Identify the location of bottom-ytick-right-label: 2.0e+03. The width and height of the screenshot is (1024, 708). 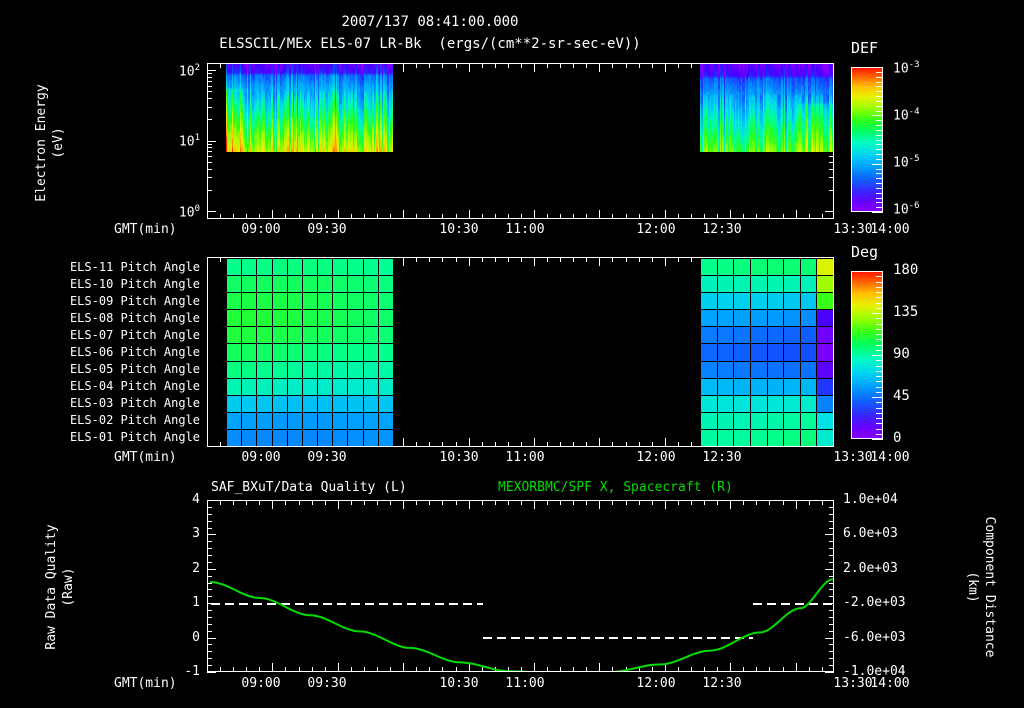
(870, 568).